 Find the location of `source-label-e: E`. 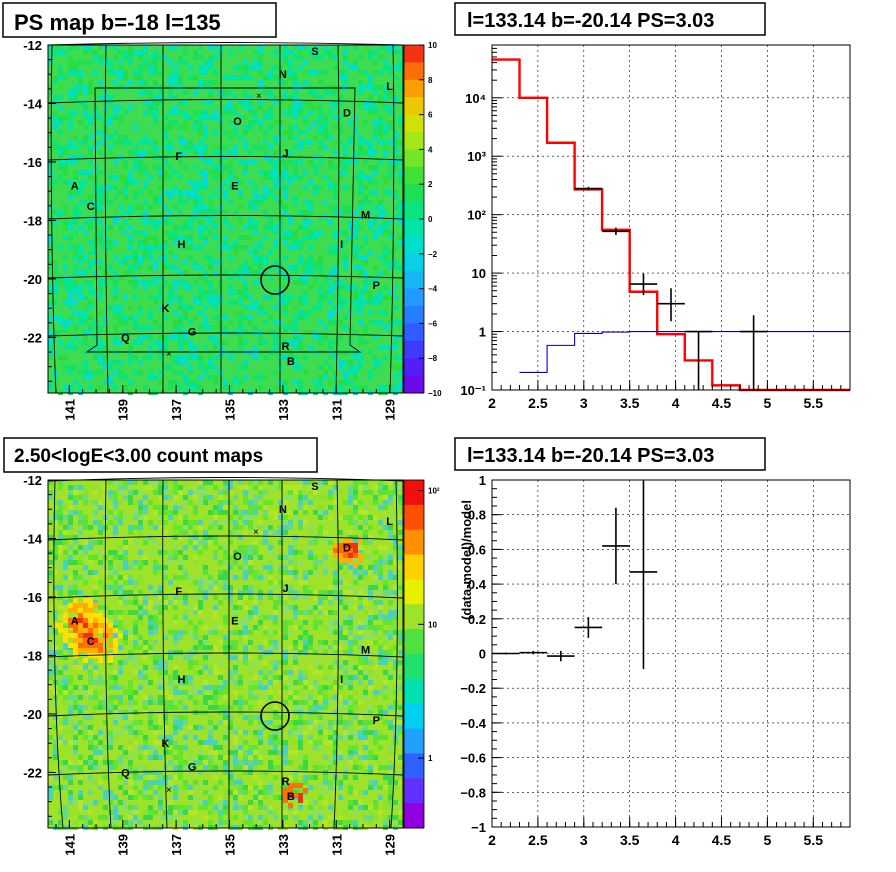

source-label-e: E is located at coordinates (234, 186).